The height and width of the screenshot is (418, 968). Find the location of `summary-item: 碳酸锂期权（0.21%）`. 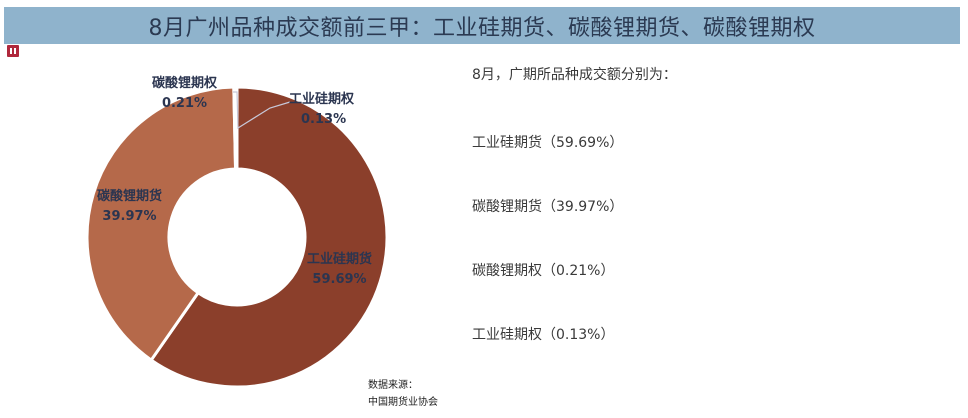

summary-item: 碳酸锂期权（0.21%） is located at coordinates (543, 271).